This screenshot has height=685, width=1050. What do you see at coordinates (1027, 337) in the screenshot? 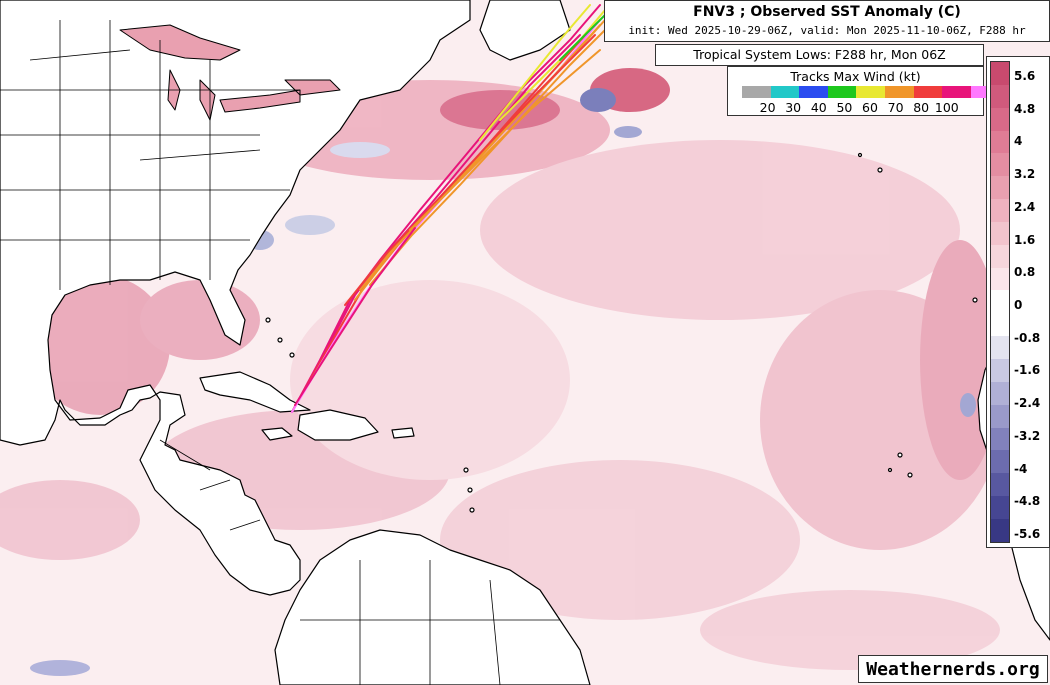
I see `colorbar-tick-label: -0.8` at bounding box center [1027, 337].